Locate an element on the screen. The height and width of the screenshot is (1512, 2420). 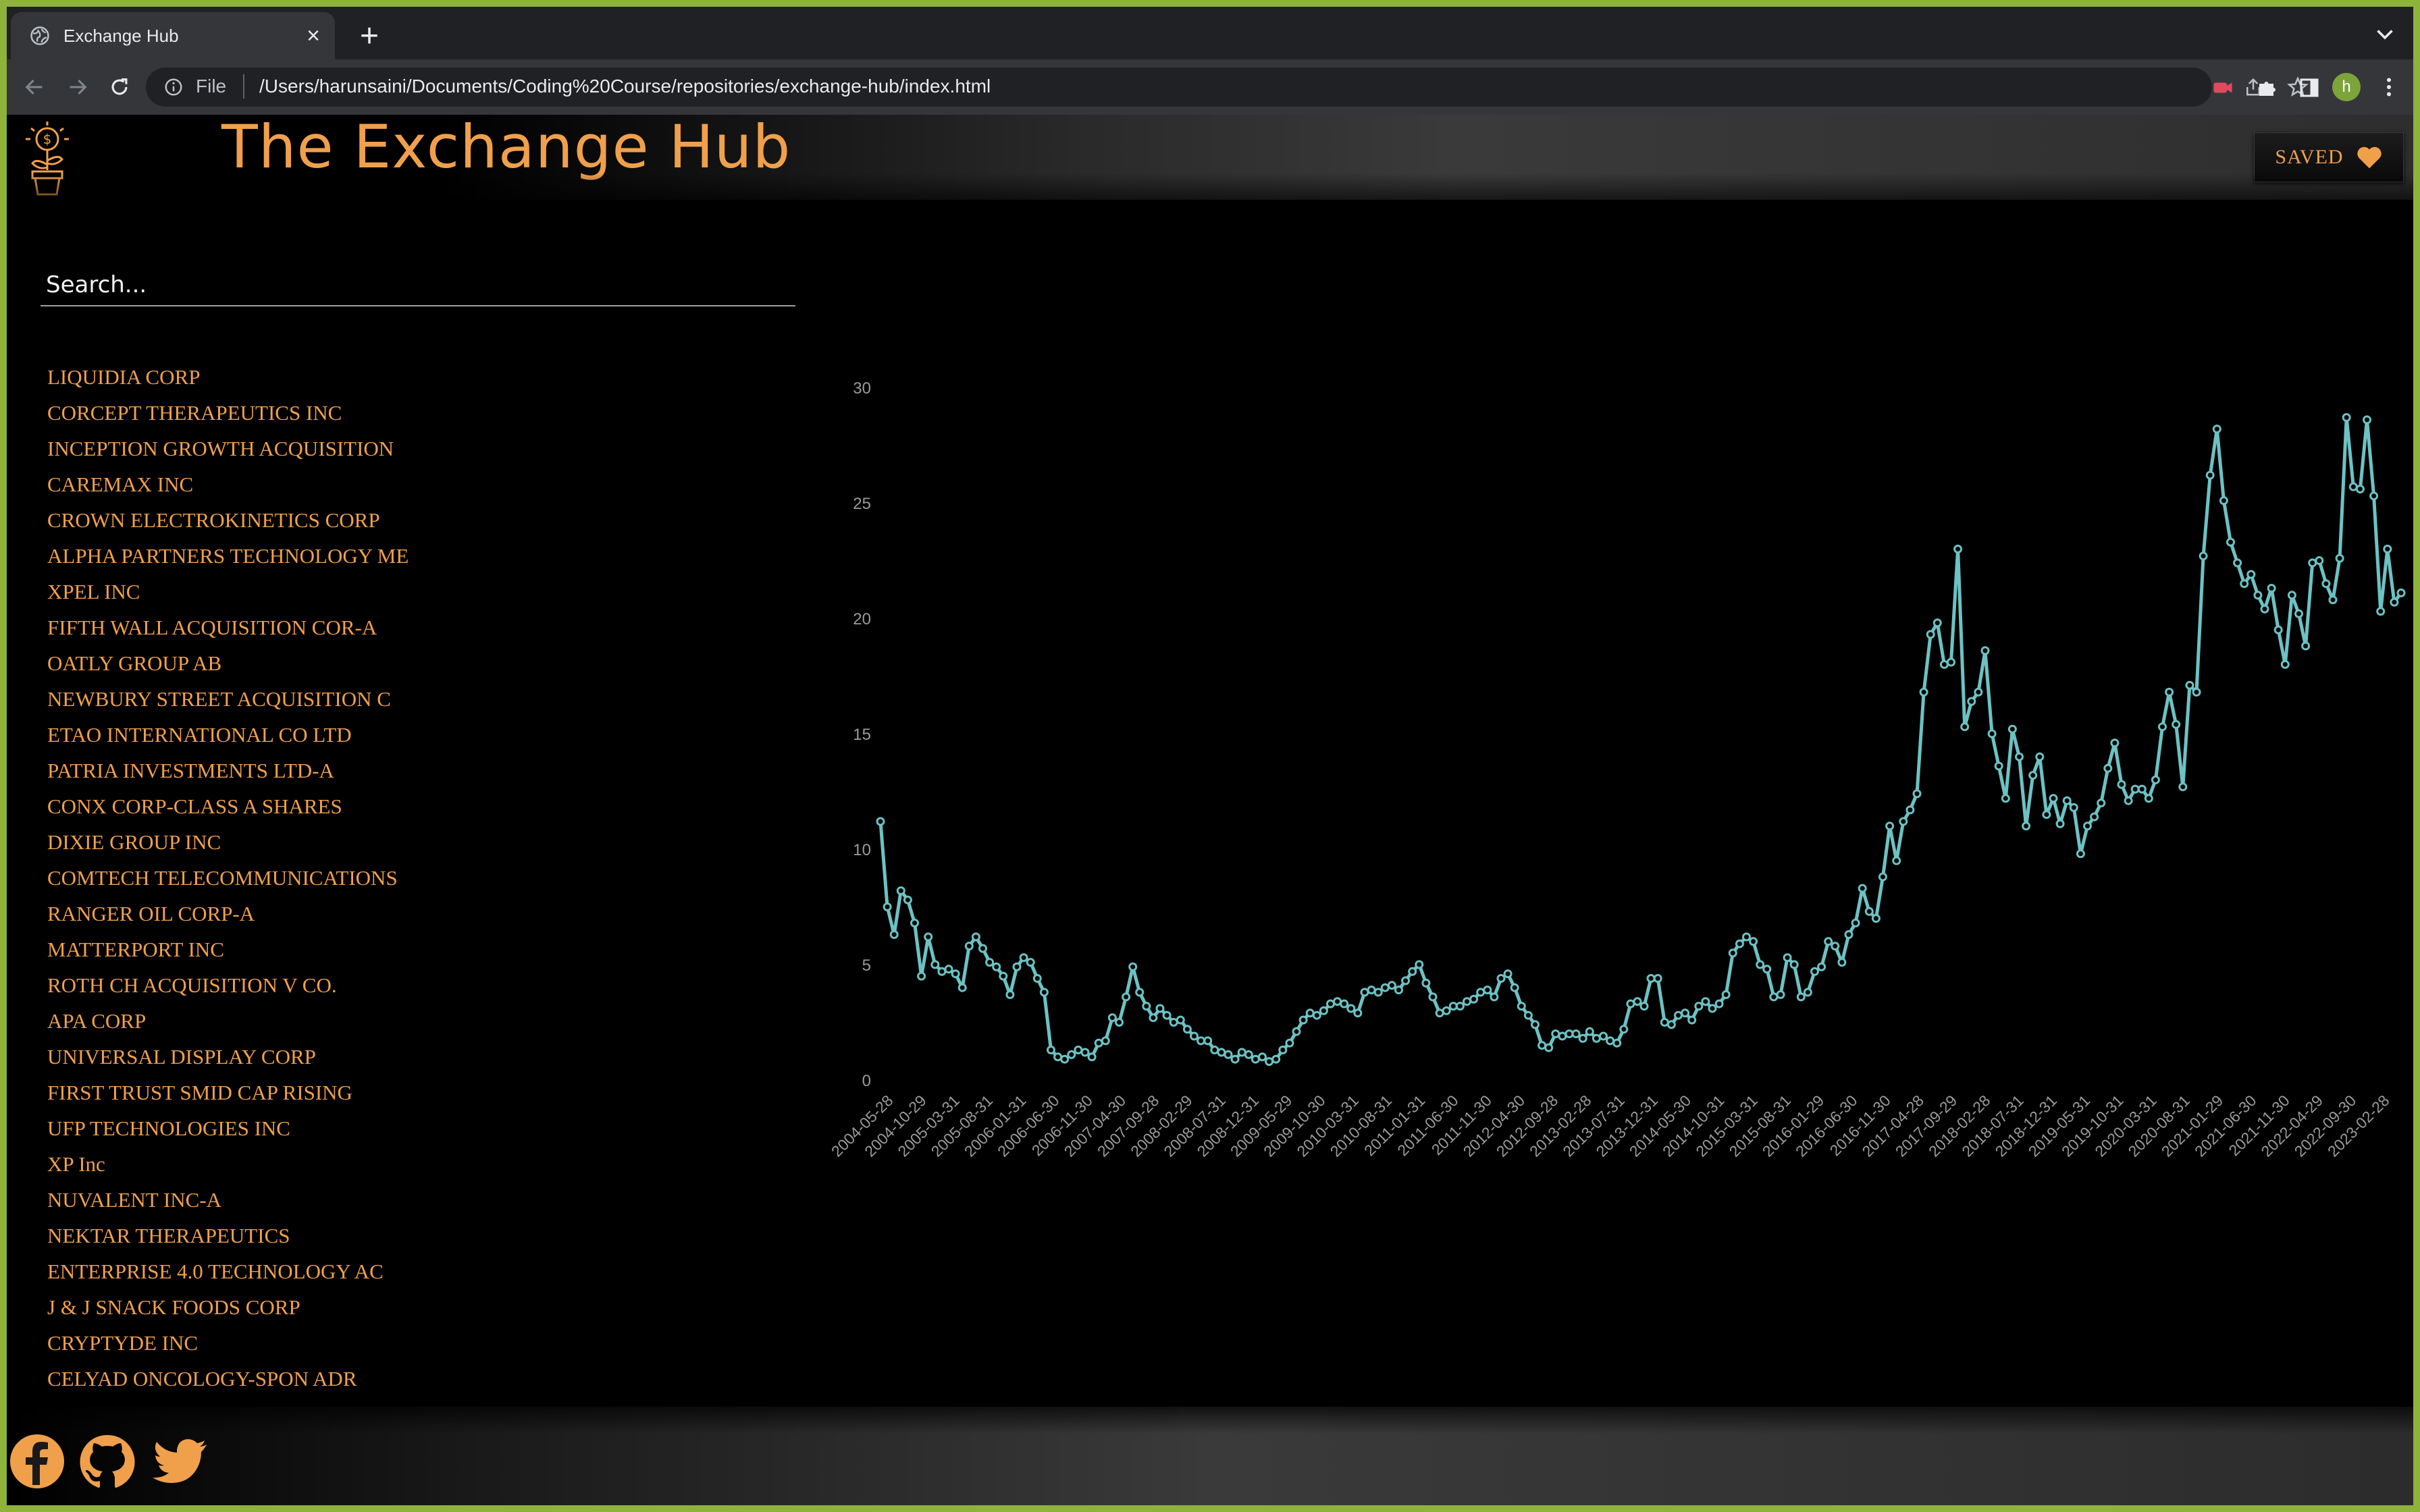
share-icon is located at coordinates (2253, 87).